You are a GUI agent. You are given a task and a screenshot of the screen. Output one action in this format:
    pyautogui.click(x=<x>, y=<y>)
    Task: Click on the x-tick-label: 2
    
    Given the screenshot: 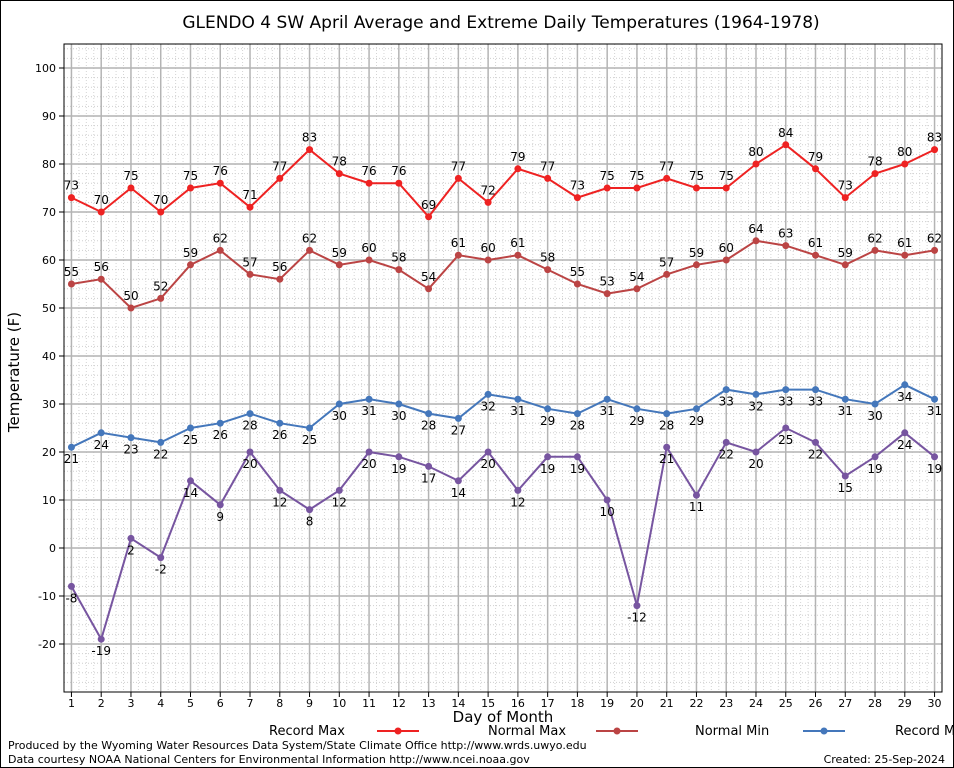 What is the action you would take?
    pyautogui.click(x=101, y=703)
    